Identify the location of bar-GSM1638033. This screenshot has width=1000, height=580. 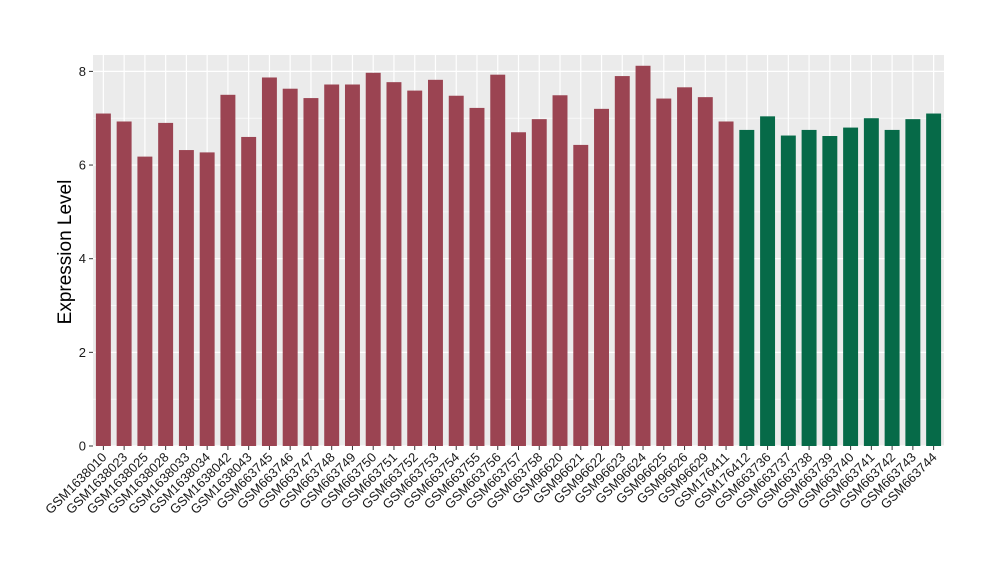
(186, 298).